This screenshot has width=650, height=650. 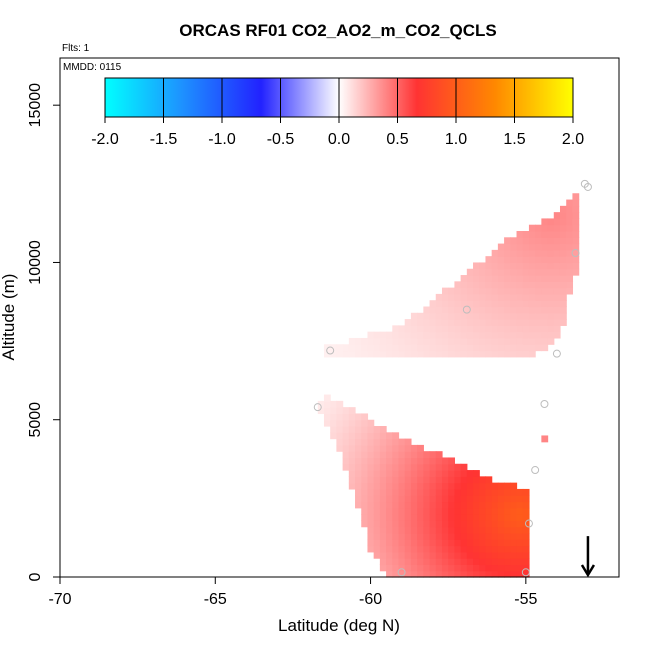 What do you see at coordinates (339, 625) in the screenshot?
I see `x-axis-label: Latitude (deg N)` at bounding box center [339, 625].